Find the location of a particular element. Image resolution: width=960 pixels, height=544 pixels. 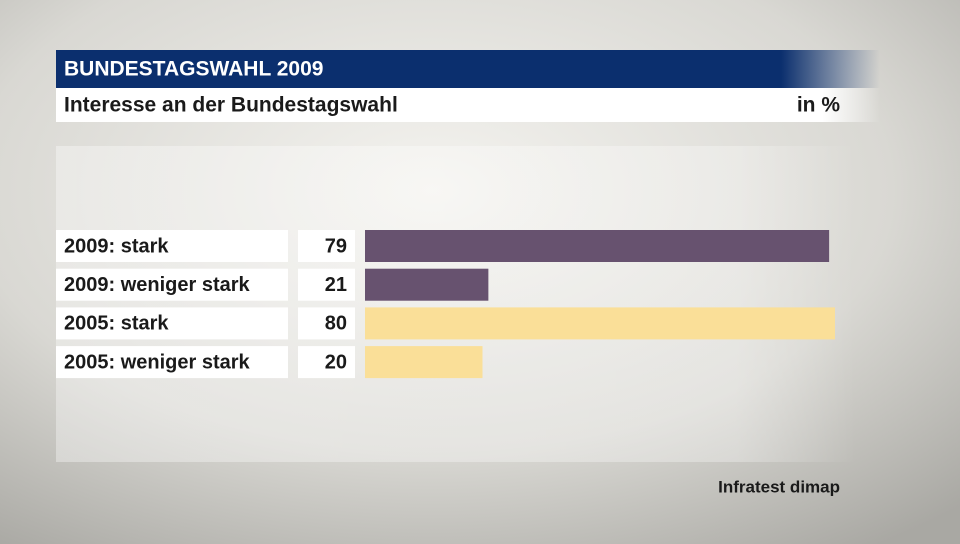

value-label: 20 is located at coordinates (336, 362).